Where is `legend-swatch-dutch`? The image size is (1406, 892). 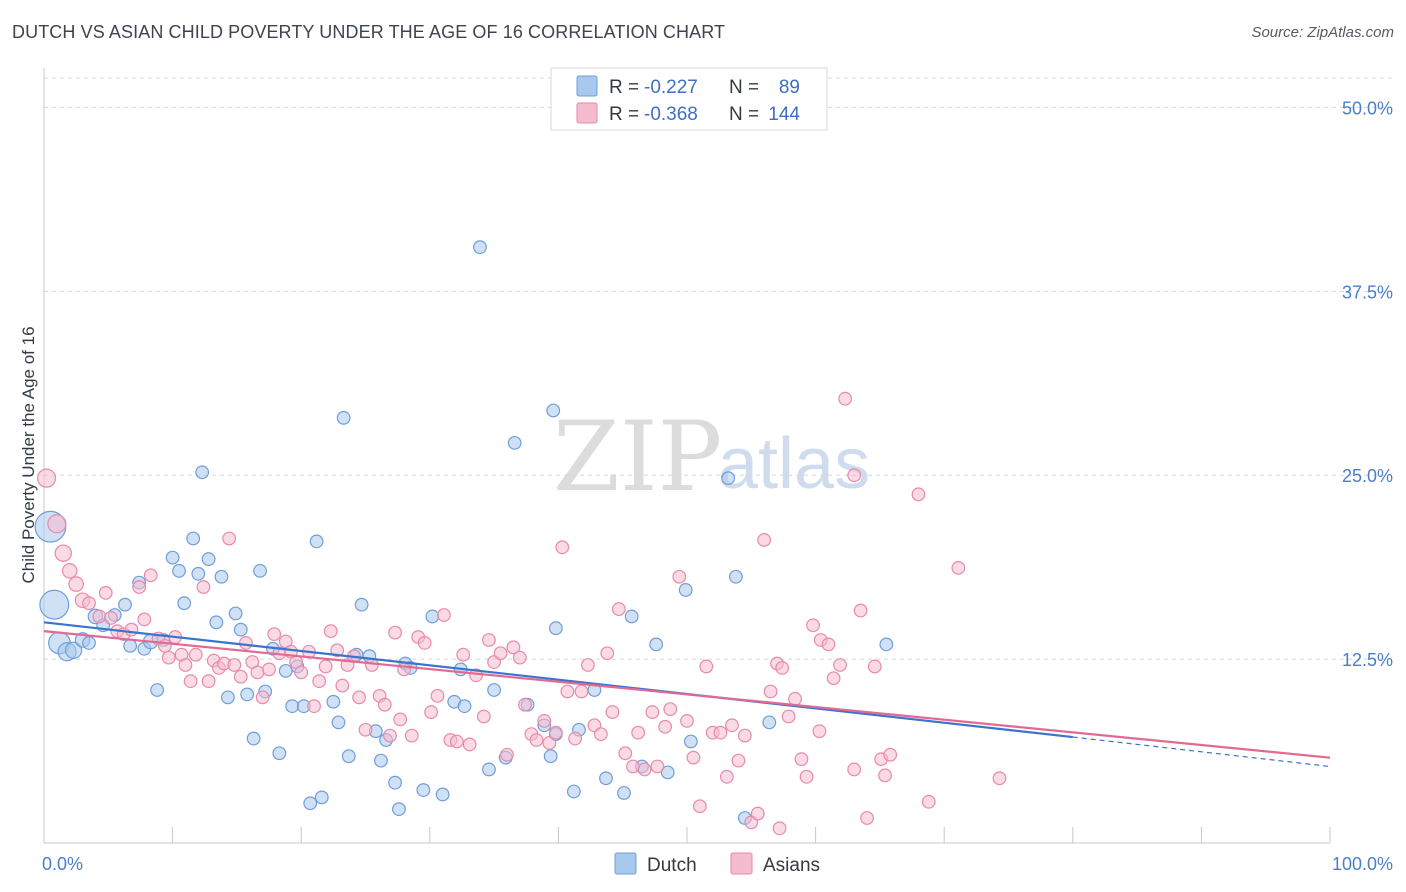 legend-swatch-dutch is located at coordinates (587, 86).